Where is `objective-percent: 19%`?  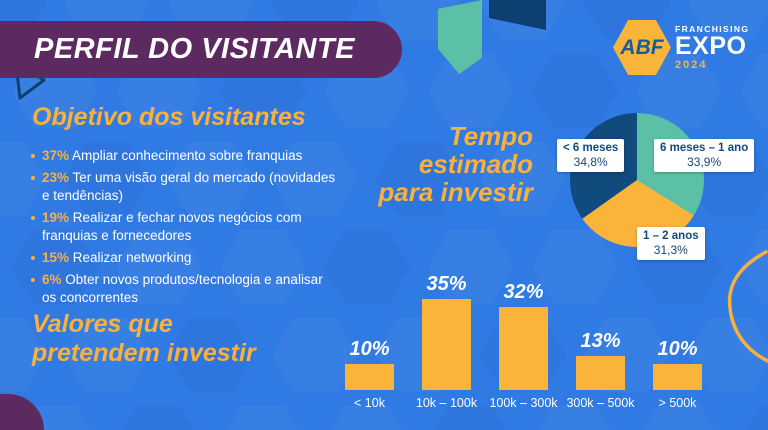
objective-percent: 19% is located at coordinates (56, 217).